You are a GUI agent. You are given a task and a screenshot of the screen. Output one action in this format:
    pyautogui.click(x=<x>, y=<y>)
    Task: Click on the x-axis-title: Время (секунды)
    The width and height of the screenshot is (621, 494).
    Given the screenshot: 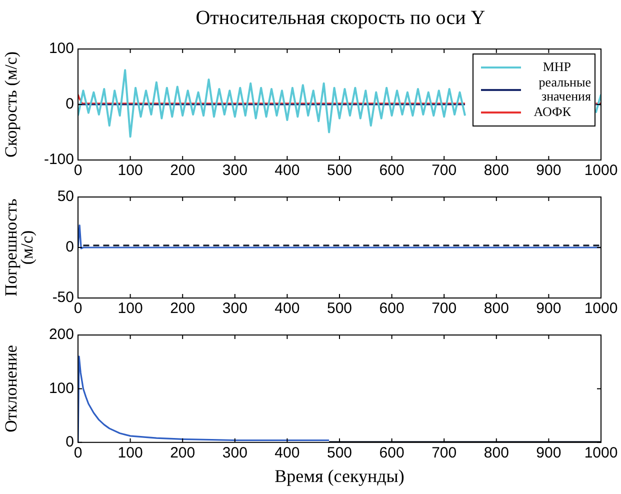 What is the action you would take?
    pyautogui.click(x=339, y=476)
    